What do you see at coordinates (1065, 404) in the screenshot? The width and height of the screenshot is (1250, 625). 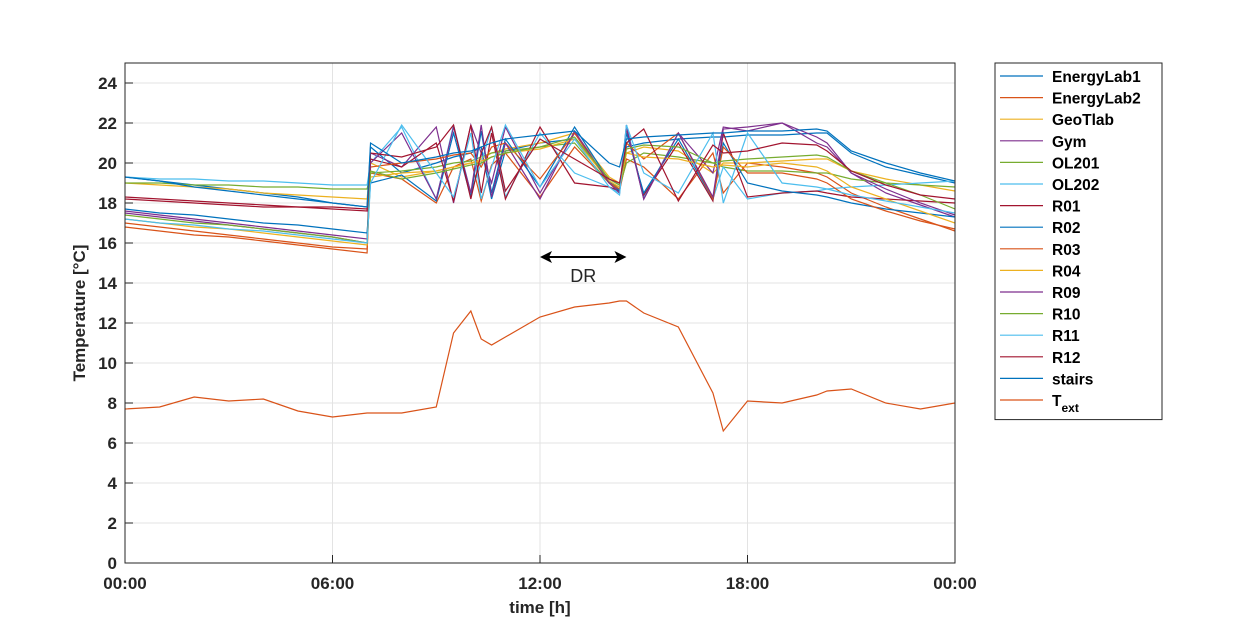 I see `legend-label: Text` at bounding box center [1065, 404].